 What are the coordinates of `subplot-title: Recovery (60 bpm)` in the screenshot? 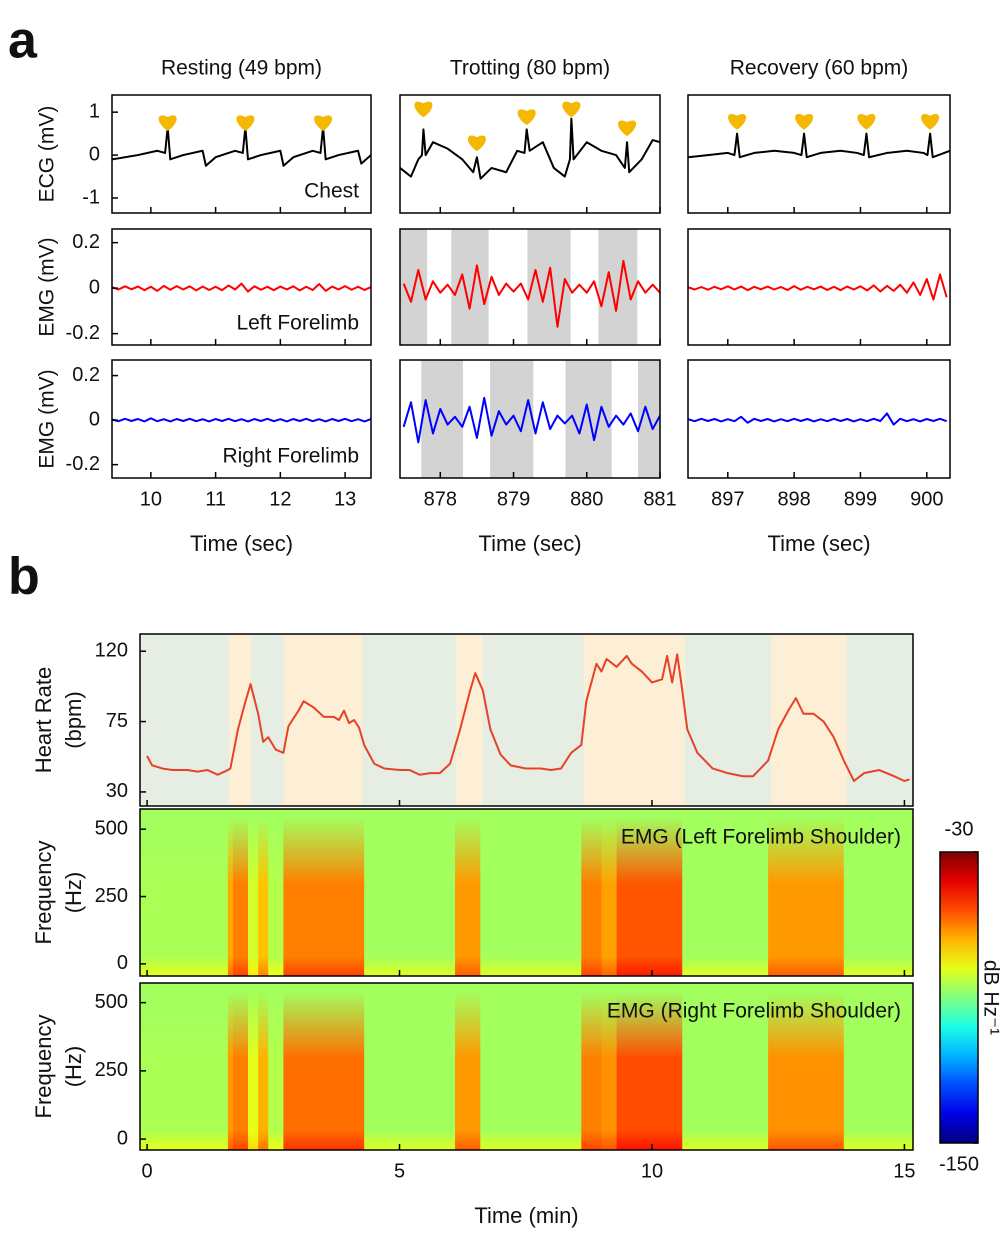 It's located at (819, 68).